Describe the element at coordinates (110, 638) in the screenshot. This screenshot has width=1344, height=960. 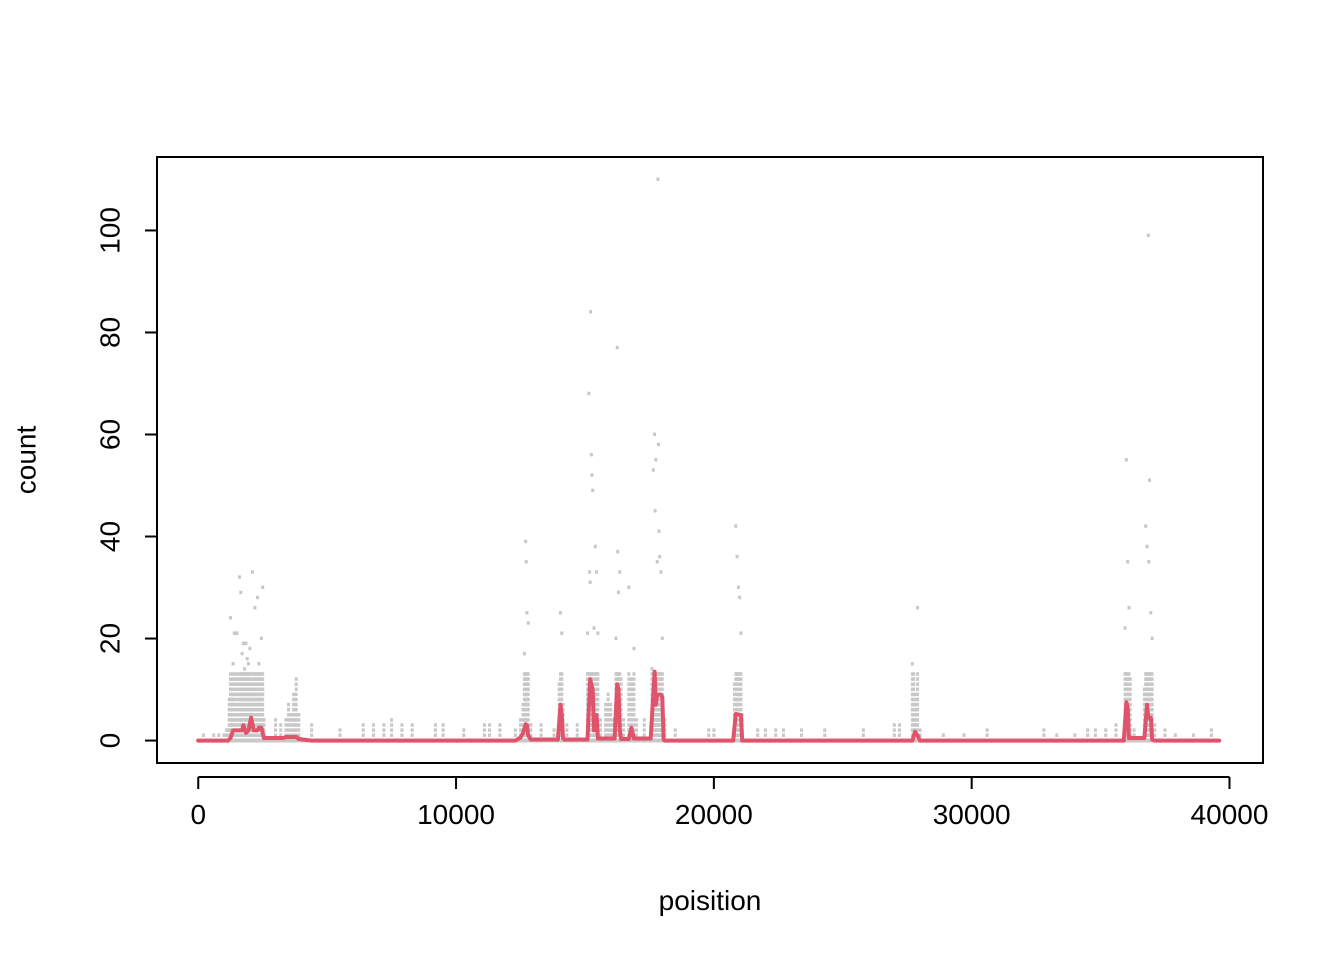
I see `y-tick-label: 20` at that location.